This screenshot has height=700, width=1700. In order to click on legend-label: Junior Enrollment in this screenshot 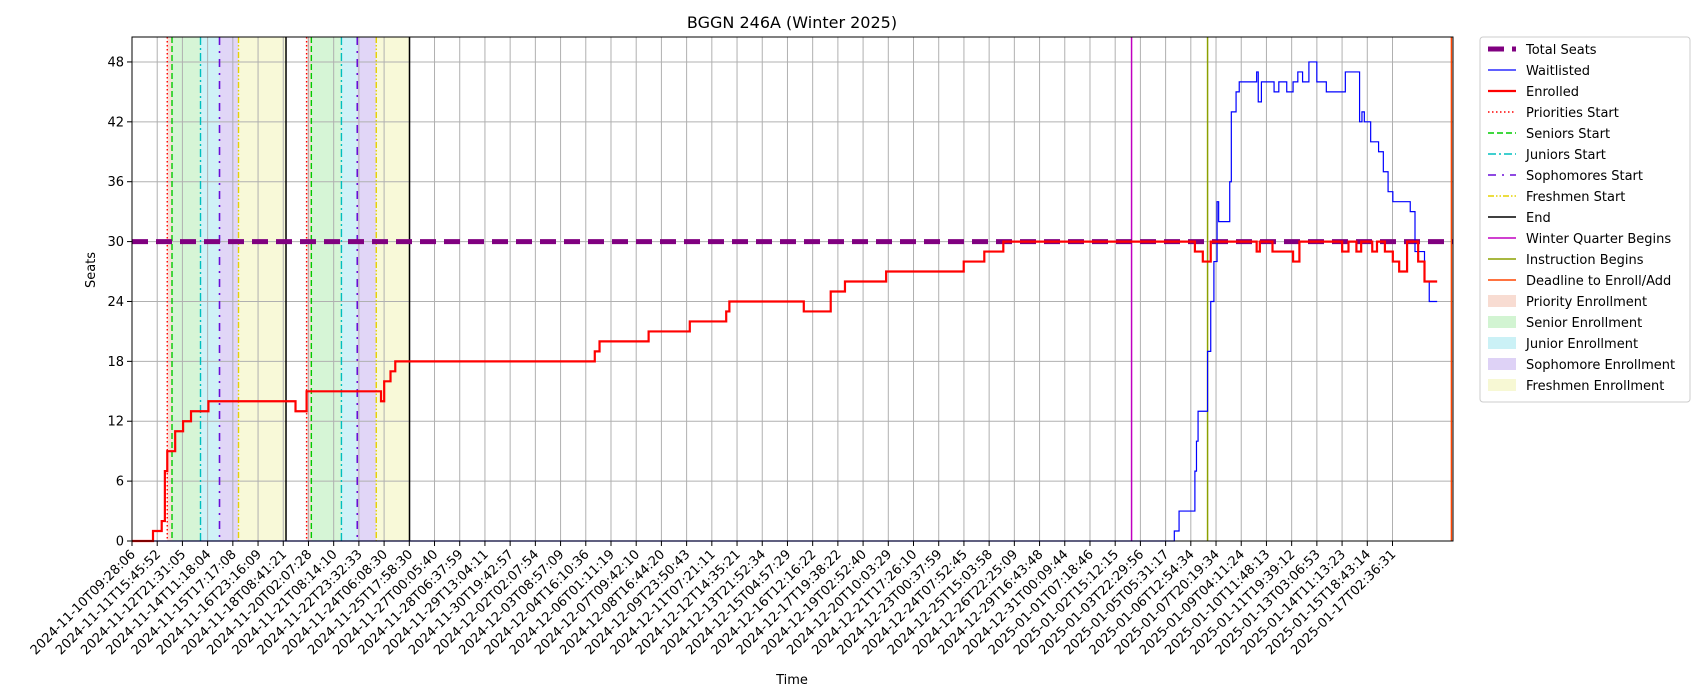, I will do `click(1581, 344)`.